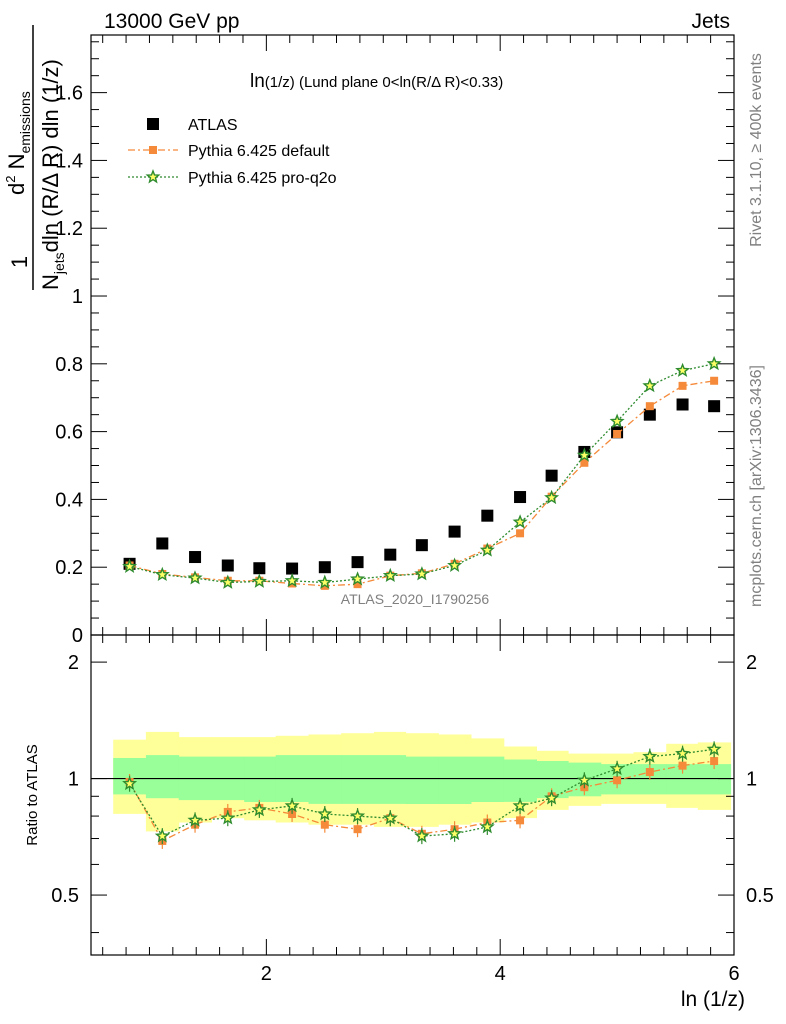 Image resolution: width=786 pixels, height=1024 pixels. Describe the element at coordinates (69, 229) in the screenshot. I see `main-ytick-label: 1.2` at that location.